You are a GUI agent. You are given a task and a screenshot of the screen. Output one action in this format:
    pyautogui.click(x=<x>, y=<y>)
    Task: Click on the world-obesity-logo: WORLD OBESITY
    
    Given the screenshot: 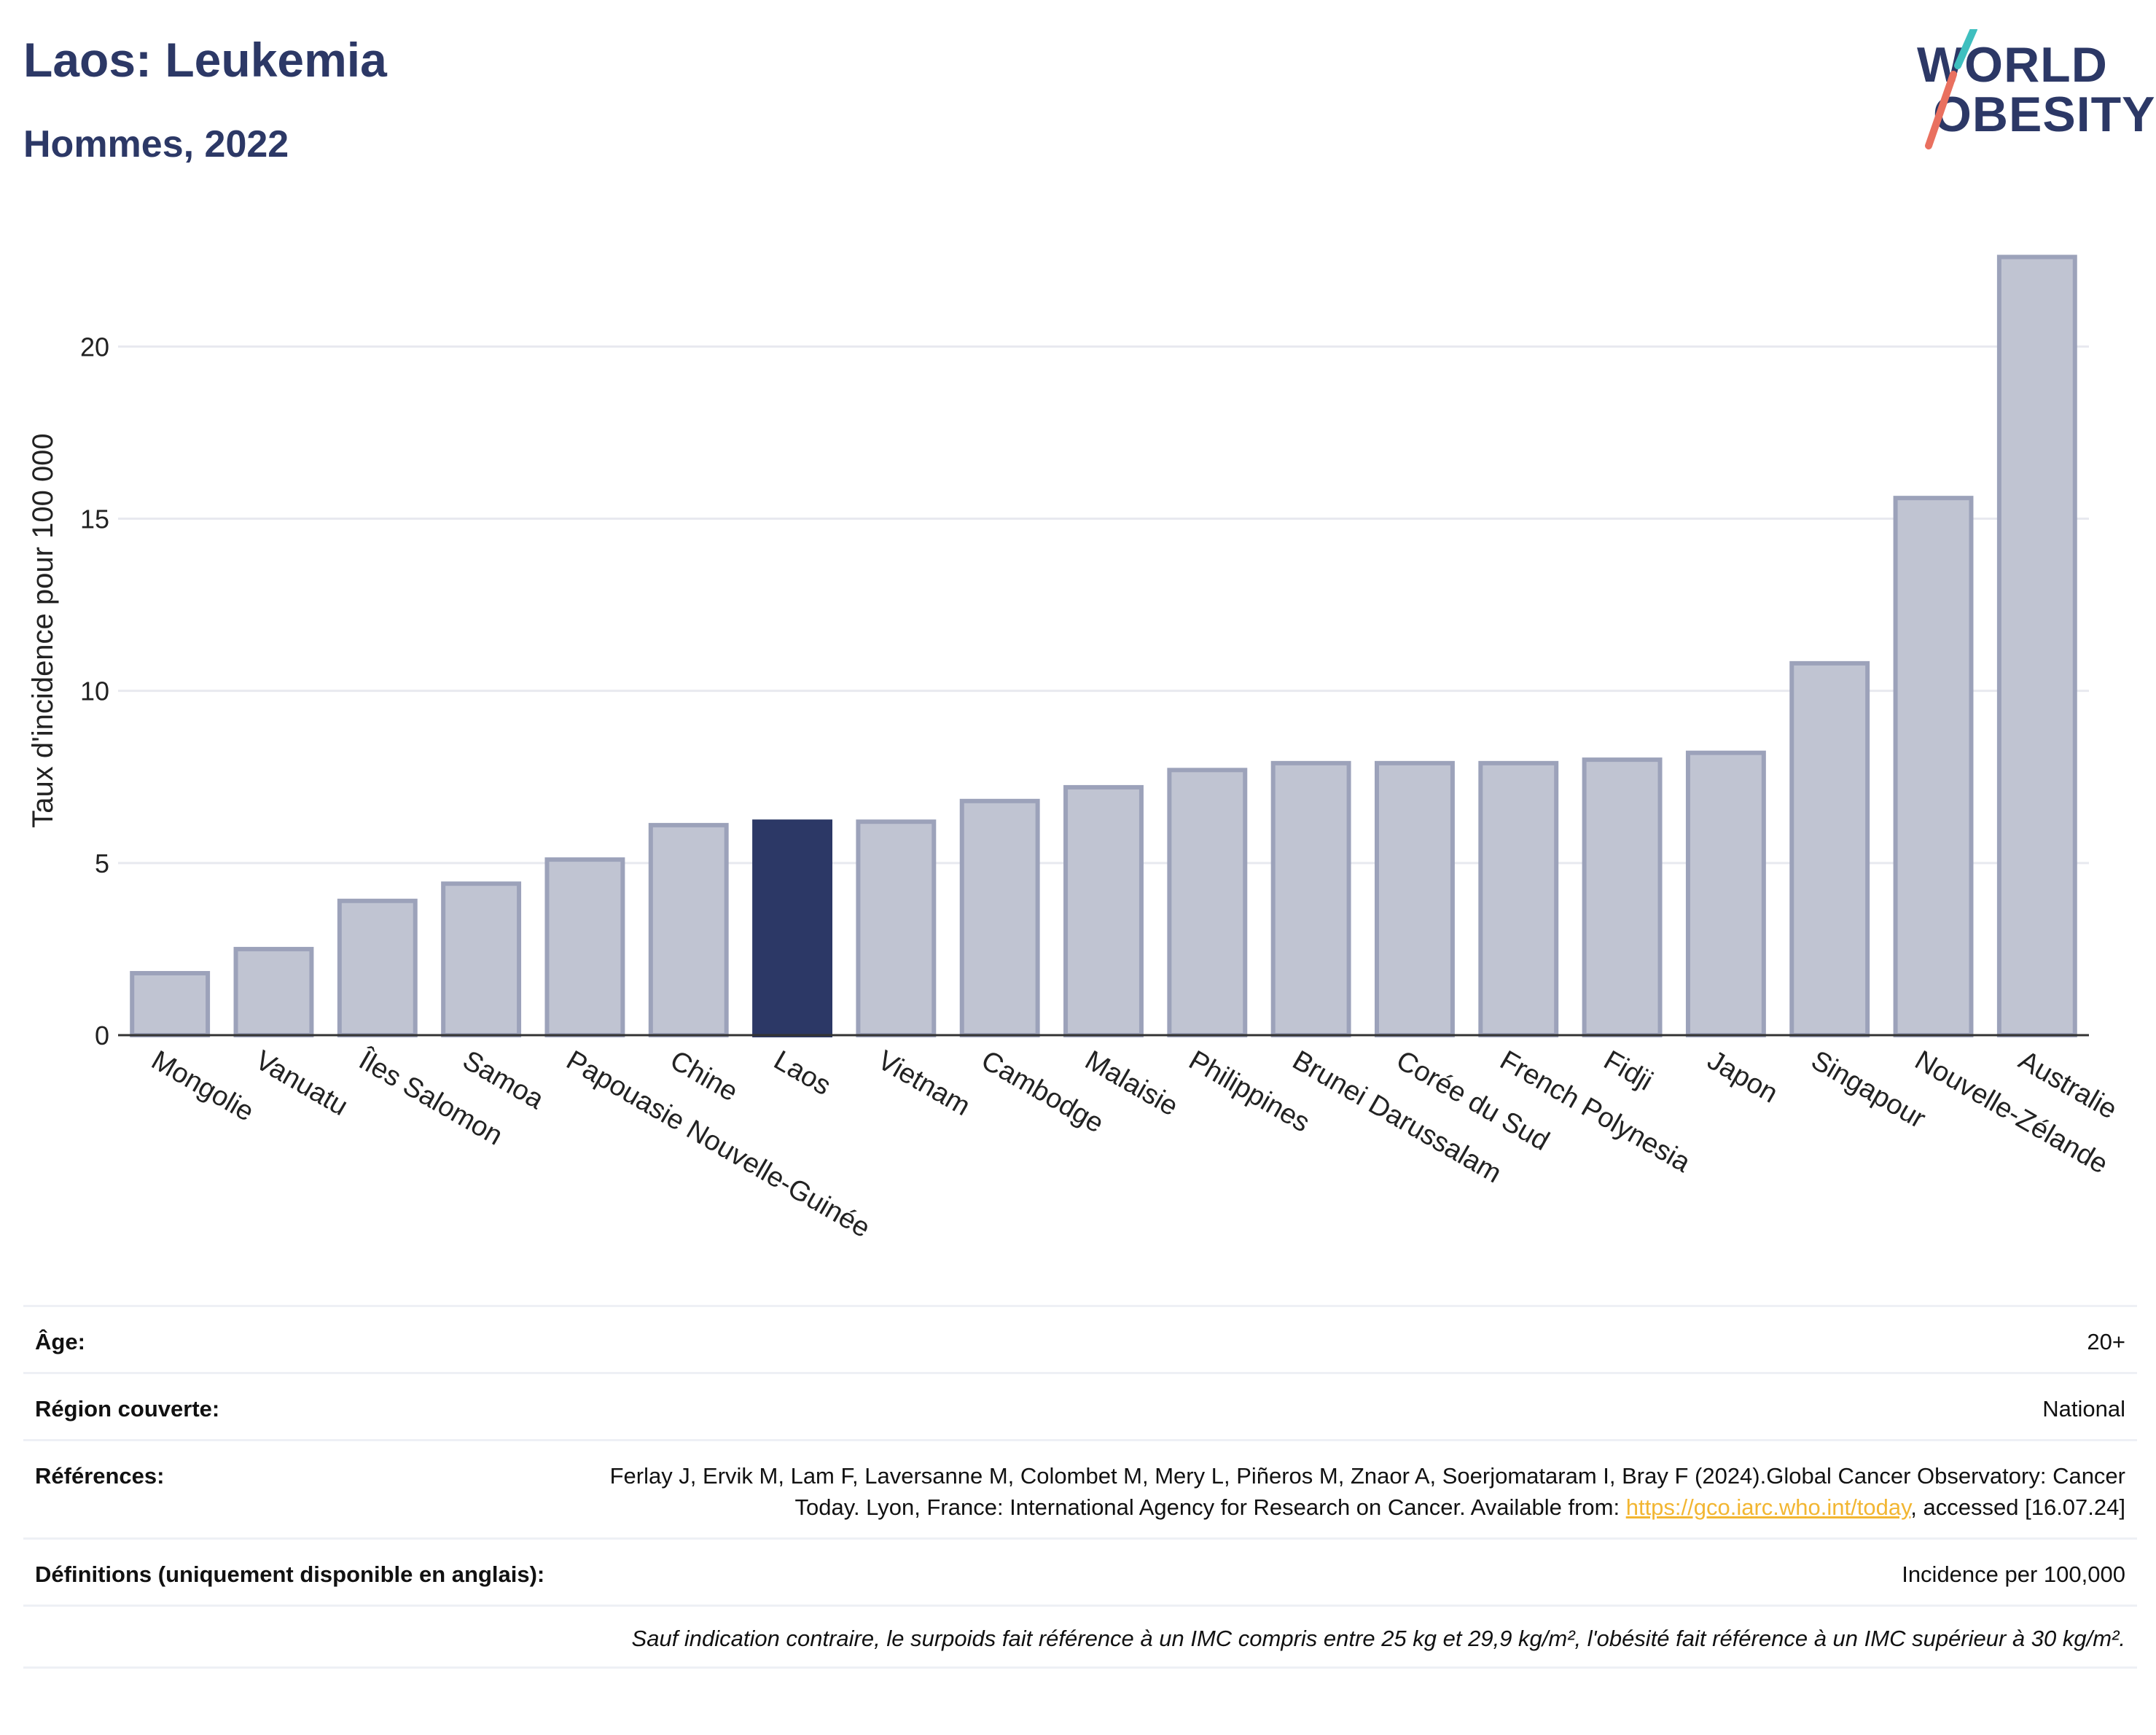 What is the action you would take?
    pyautogui.click(x=2029, y=91)
    